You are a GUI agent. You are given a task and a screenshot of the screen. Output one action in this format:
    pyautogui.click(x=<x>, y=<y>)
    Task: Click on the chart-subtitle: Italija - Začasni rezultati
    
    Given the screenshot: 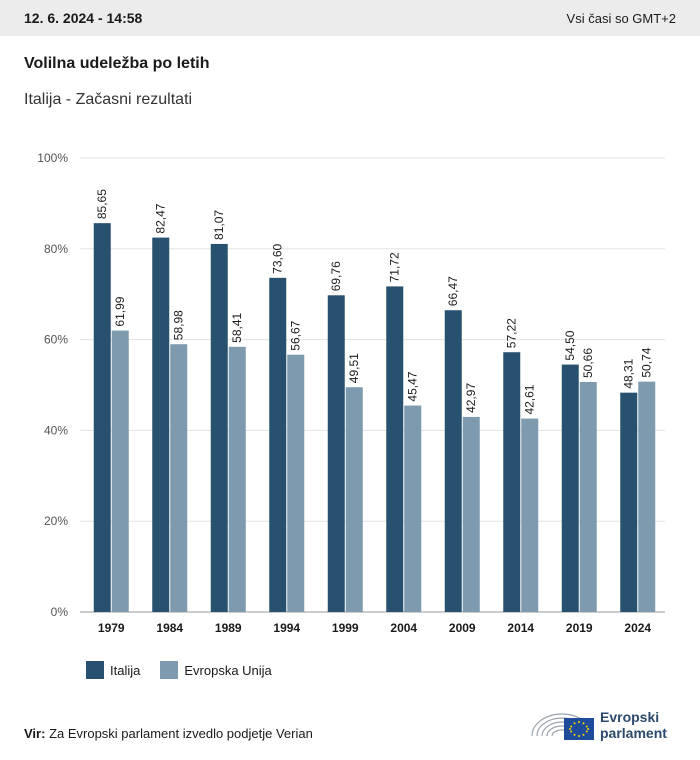 What is the action you would take?
    pyautogui.click(x=108, y=99)
    